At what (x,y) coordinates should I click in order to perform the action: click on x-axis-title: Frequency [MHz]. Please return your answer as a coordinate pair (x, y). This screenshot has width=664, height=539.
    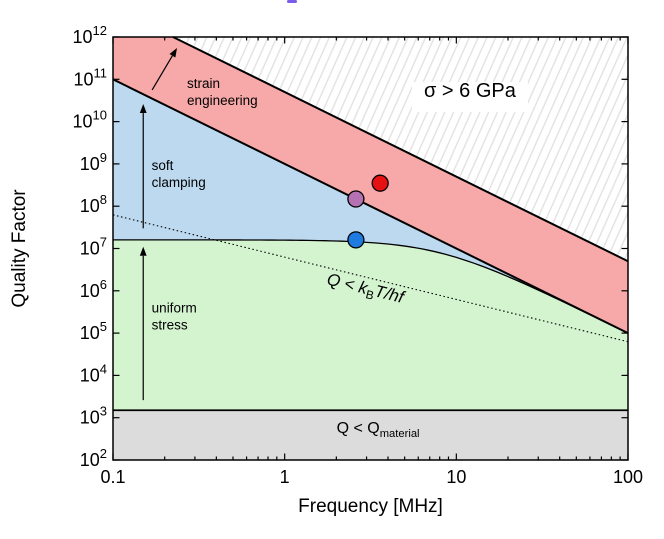
    Looking at the image, I should click on (370, 506).